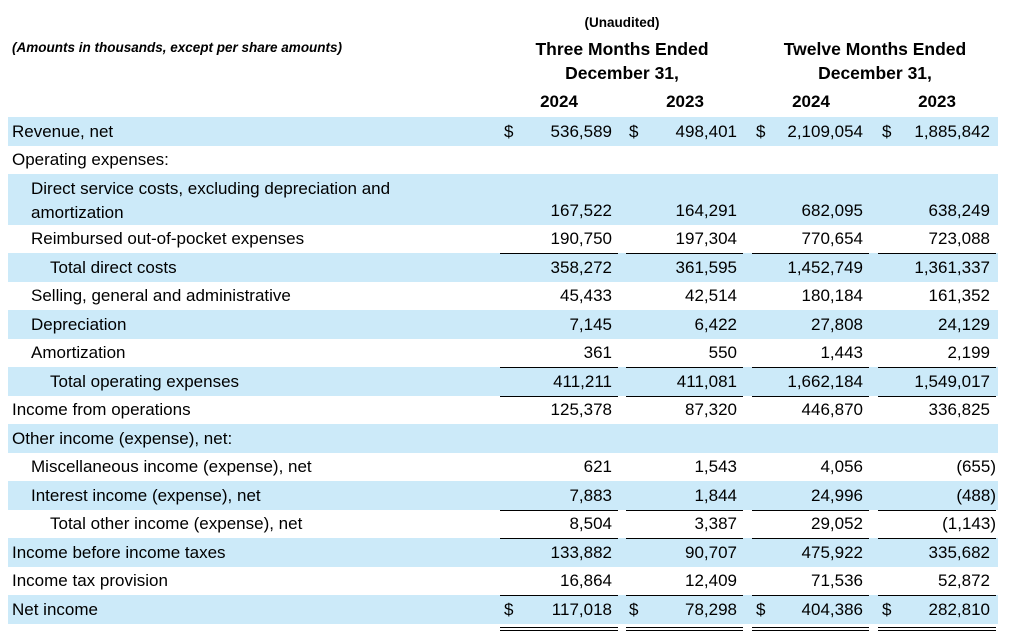 The image size is (1009, 632). Describe the element at coordinates (969, 523) in the screenshot. I see `cell-value: (1,143)` at that location.